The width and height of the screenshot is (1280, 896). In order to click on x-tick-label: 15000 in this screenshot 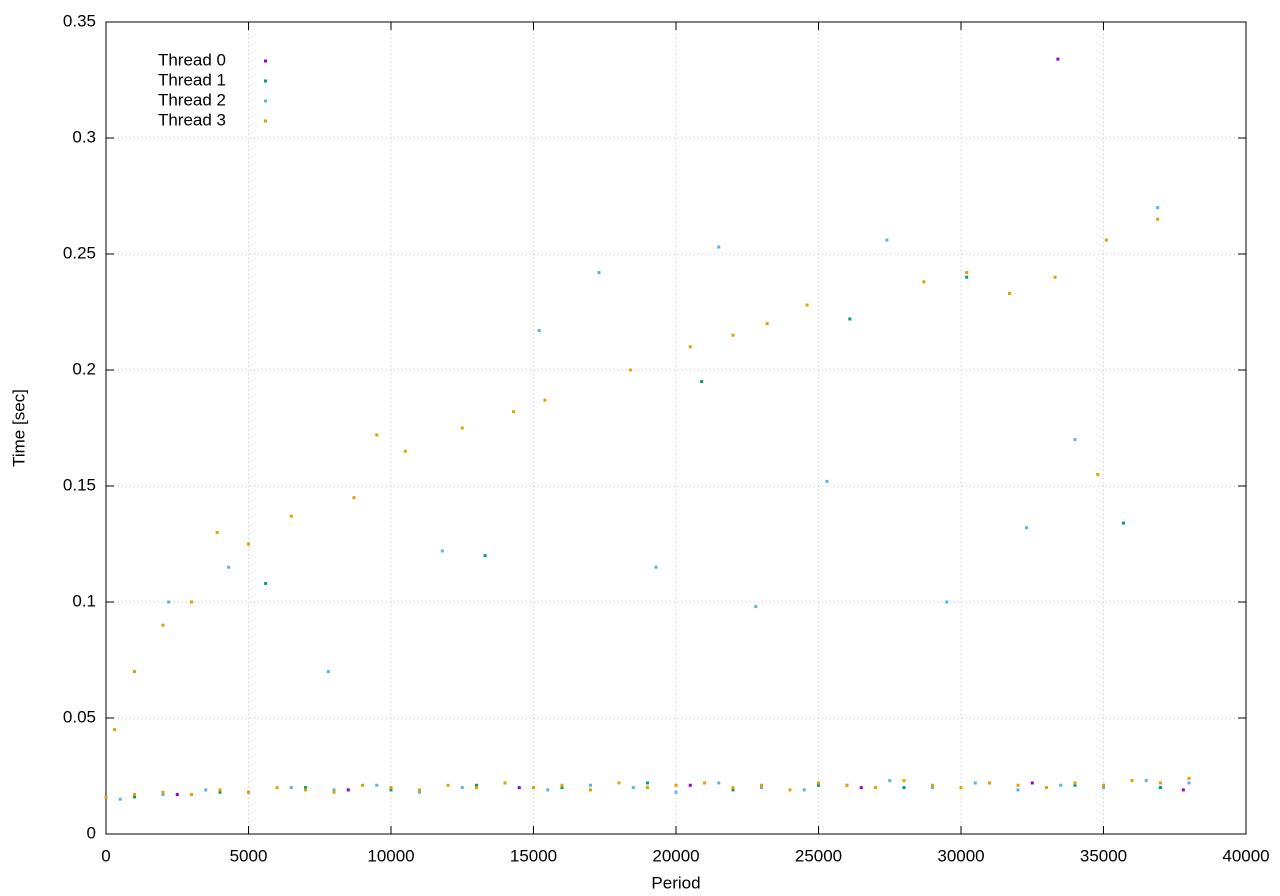, I will do `click(533, 855)`.